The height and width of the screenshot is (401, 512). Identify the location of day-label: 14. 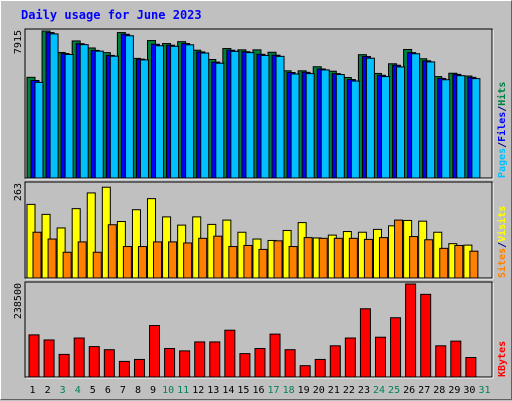
(228, 390).